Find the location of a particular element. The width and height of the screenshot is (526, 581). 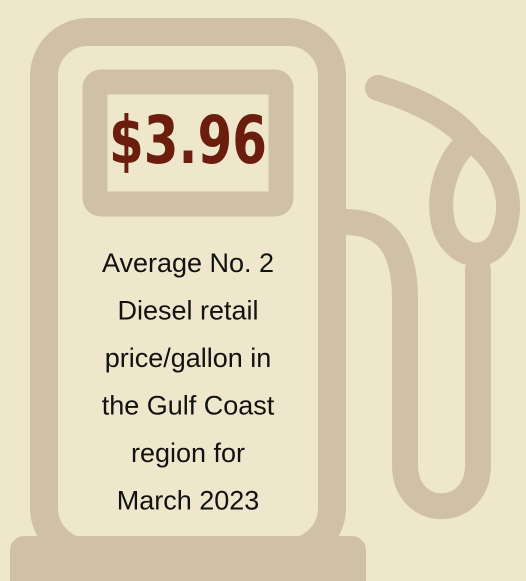

description-line: the Gulf Coast is located at coordinates (188, 406).